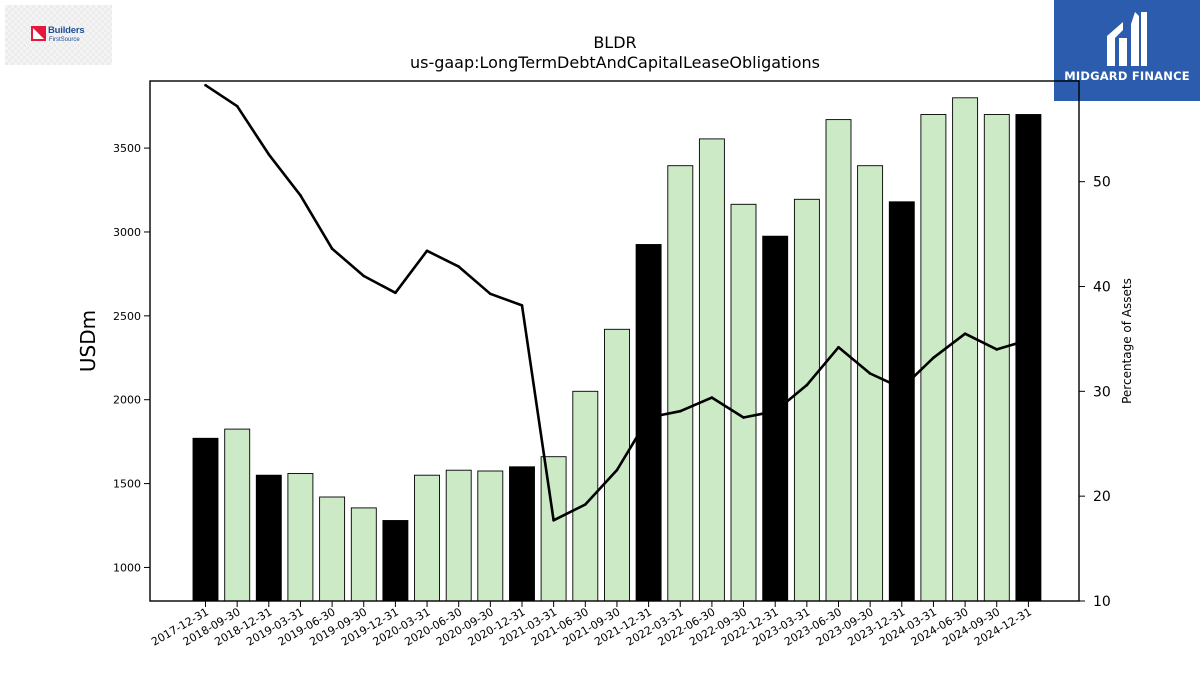  I want to click on logo-right-name: MIDGARD FINANCE, so click(1127, 76).